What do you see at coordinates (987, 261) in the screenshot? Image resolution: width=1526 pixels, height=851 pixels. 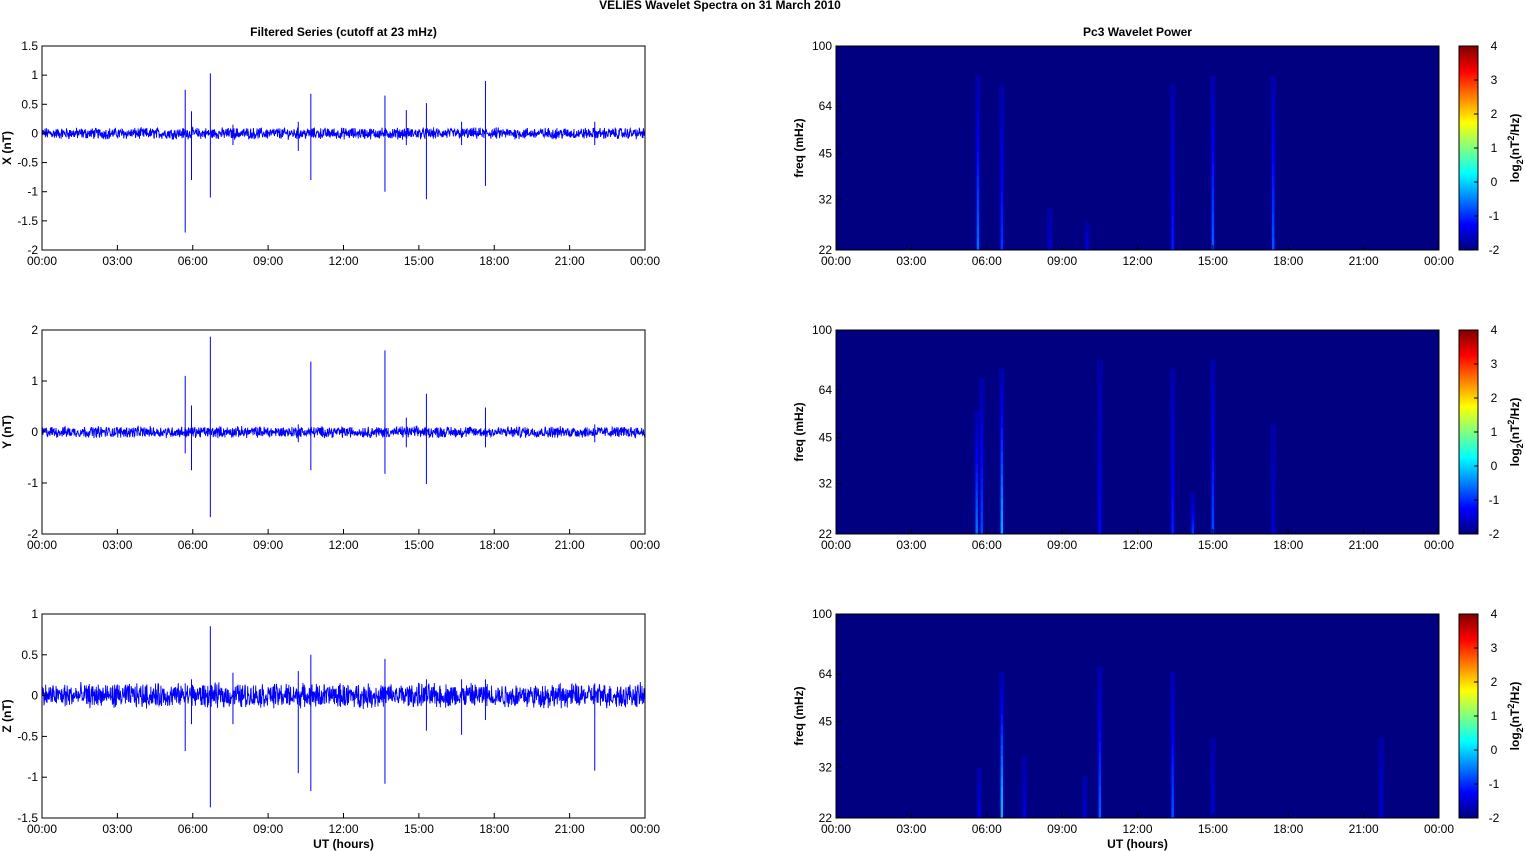 I see `x-tick-label: 06:00` at bounding box center [987, 261].